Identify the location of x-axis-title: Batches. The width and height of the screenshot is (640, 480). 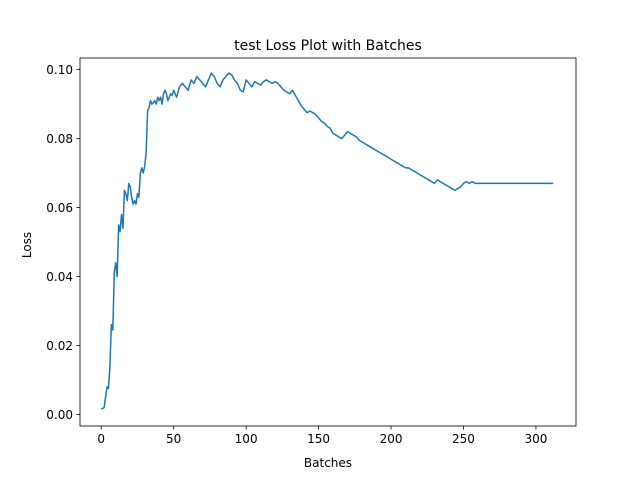
(328, 463).